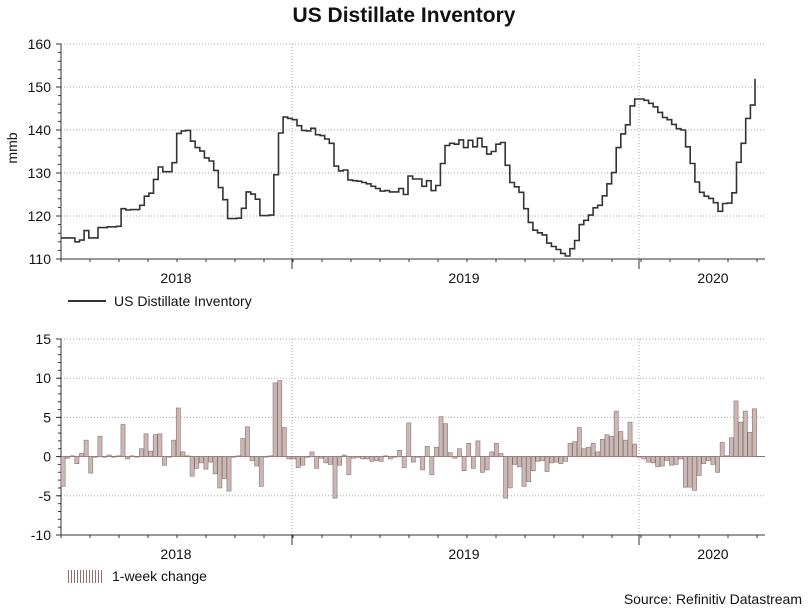 The image size is (808, 611). Describe the element at coordinates (40, 259) in the screenshot. I see `top-ytick-label: 110` at that location.